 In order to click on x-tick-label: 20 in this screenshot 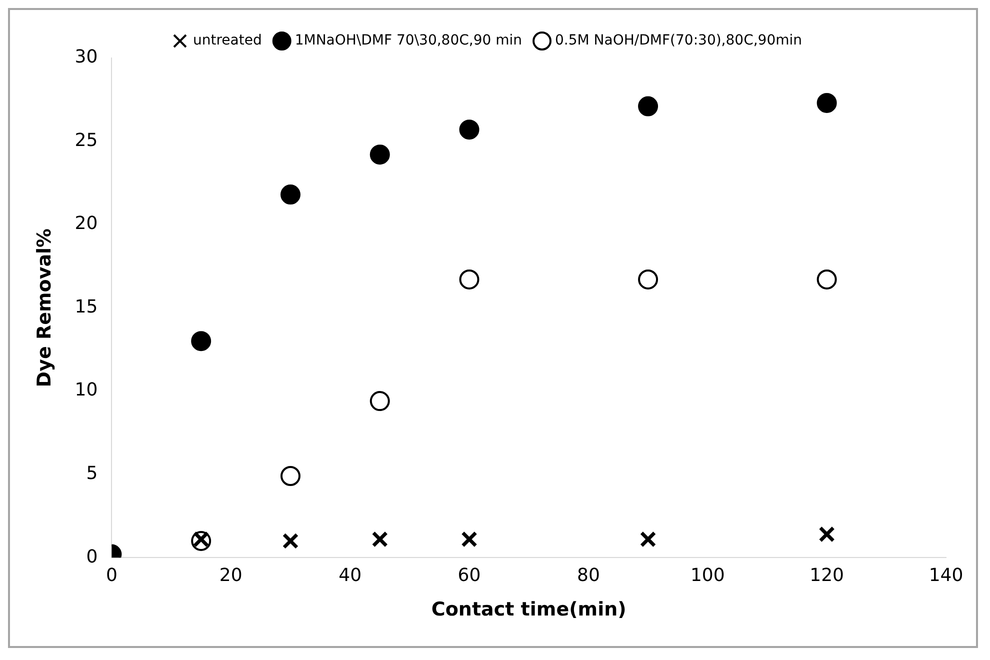, I will do `click(230, 575)`.